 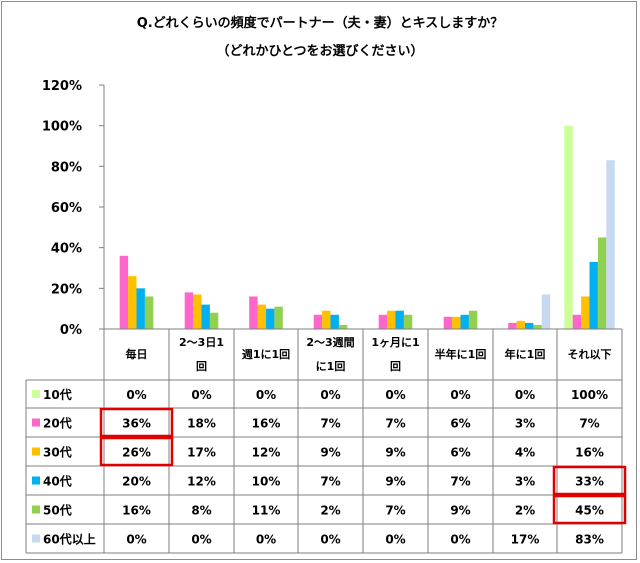 What do you see at coordinates (589, 395) in the screenshot?
I see `data-label: 100%` at bounding box center [589, 395].